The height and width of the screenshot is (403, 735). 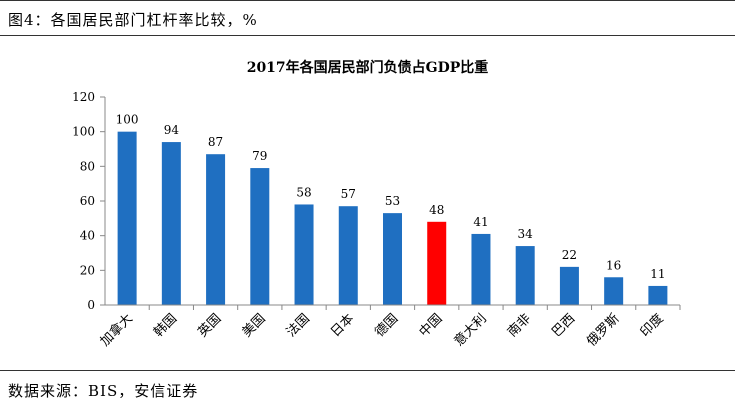 I want to click on y-tick-label: 40, so click(x=87, y=236).